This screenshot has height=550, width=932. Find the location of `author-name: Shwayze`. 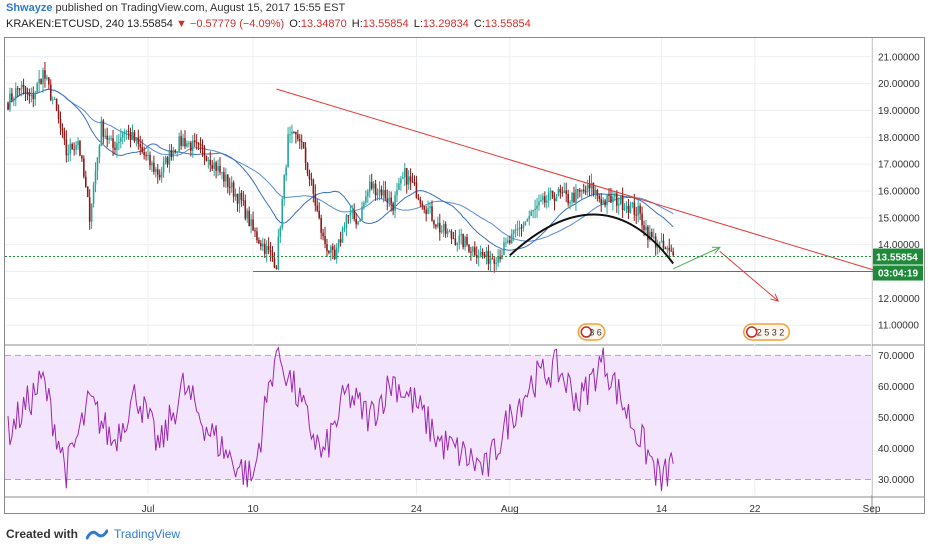

author-name: Shwayze is located at coordinates (29, 8).